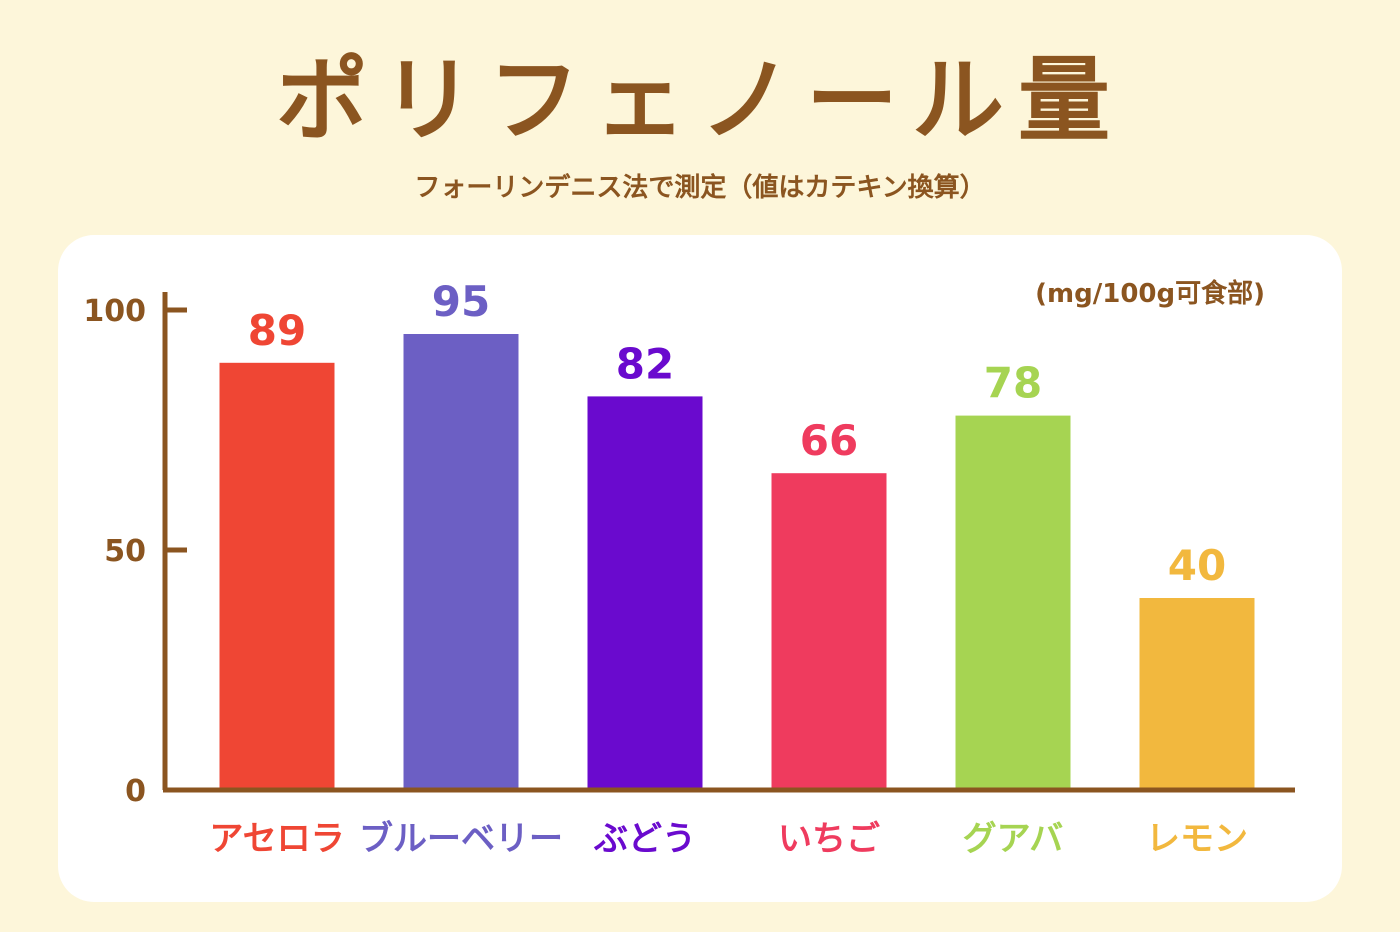 The height and width of the screenshot is (932, 1400). What do you see at coordinates (461, 301) in the screenshot?
I see `value-label: 95` at bounding box center [461, 301].